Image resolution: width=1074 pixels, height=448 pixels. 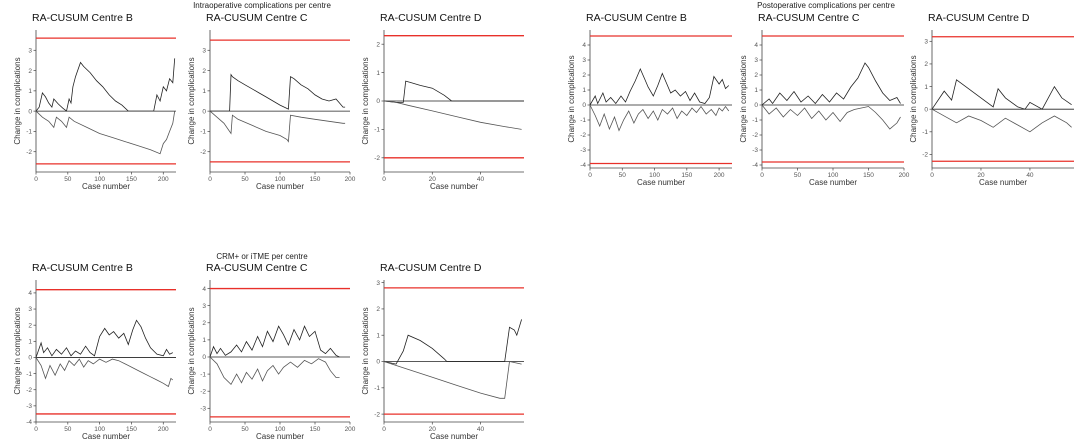 What do you see at coordinates (755, 165) in the screenshot?
I see `y-tick-label: -4` at bounding box center [755, 165].